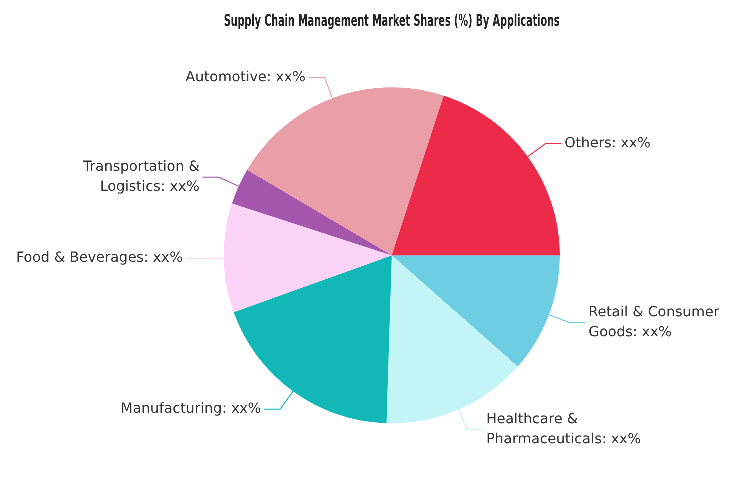 Image resolution: width=750 pixels, height=500 pixels. What do you see at coordinates (100, 258) in the screenshot?
I see `slice-label: Food & Beverages: xx%` at bounding box center [100, 258].